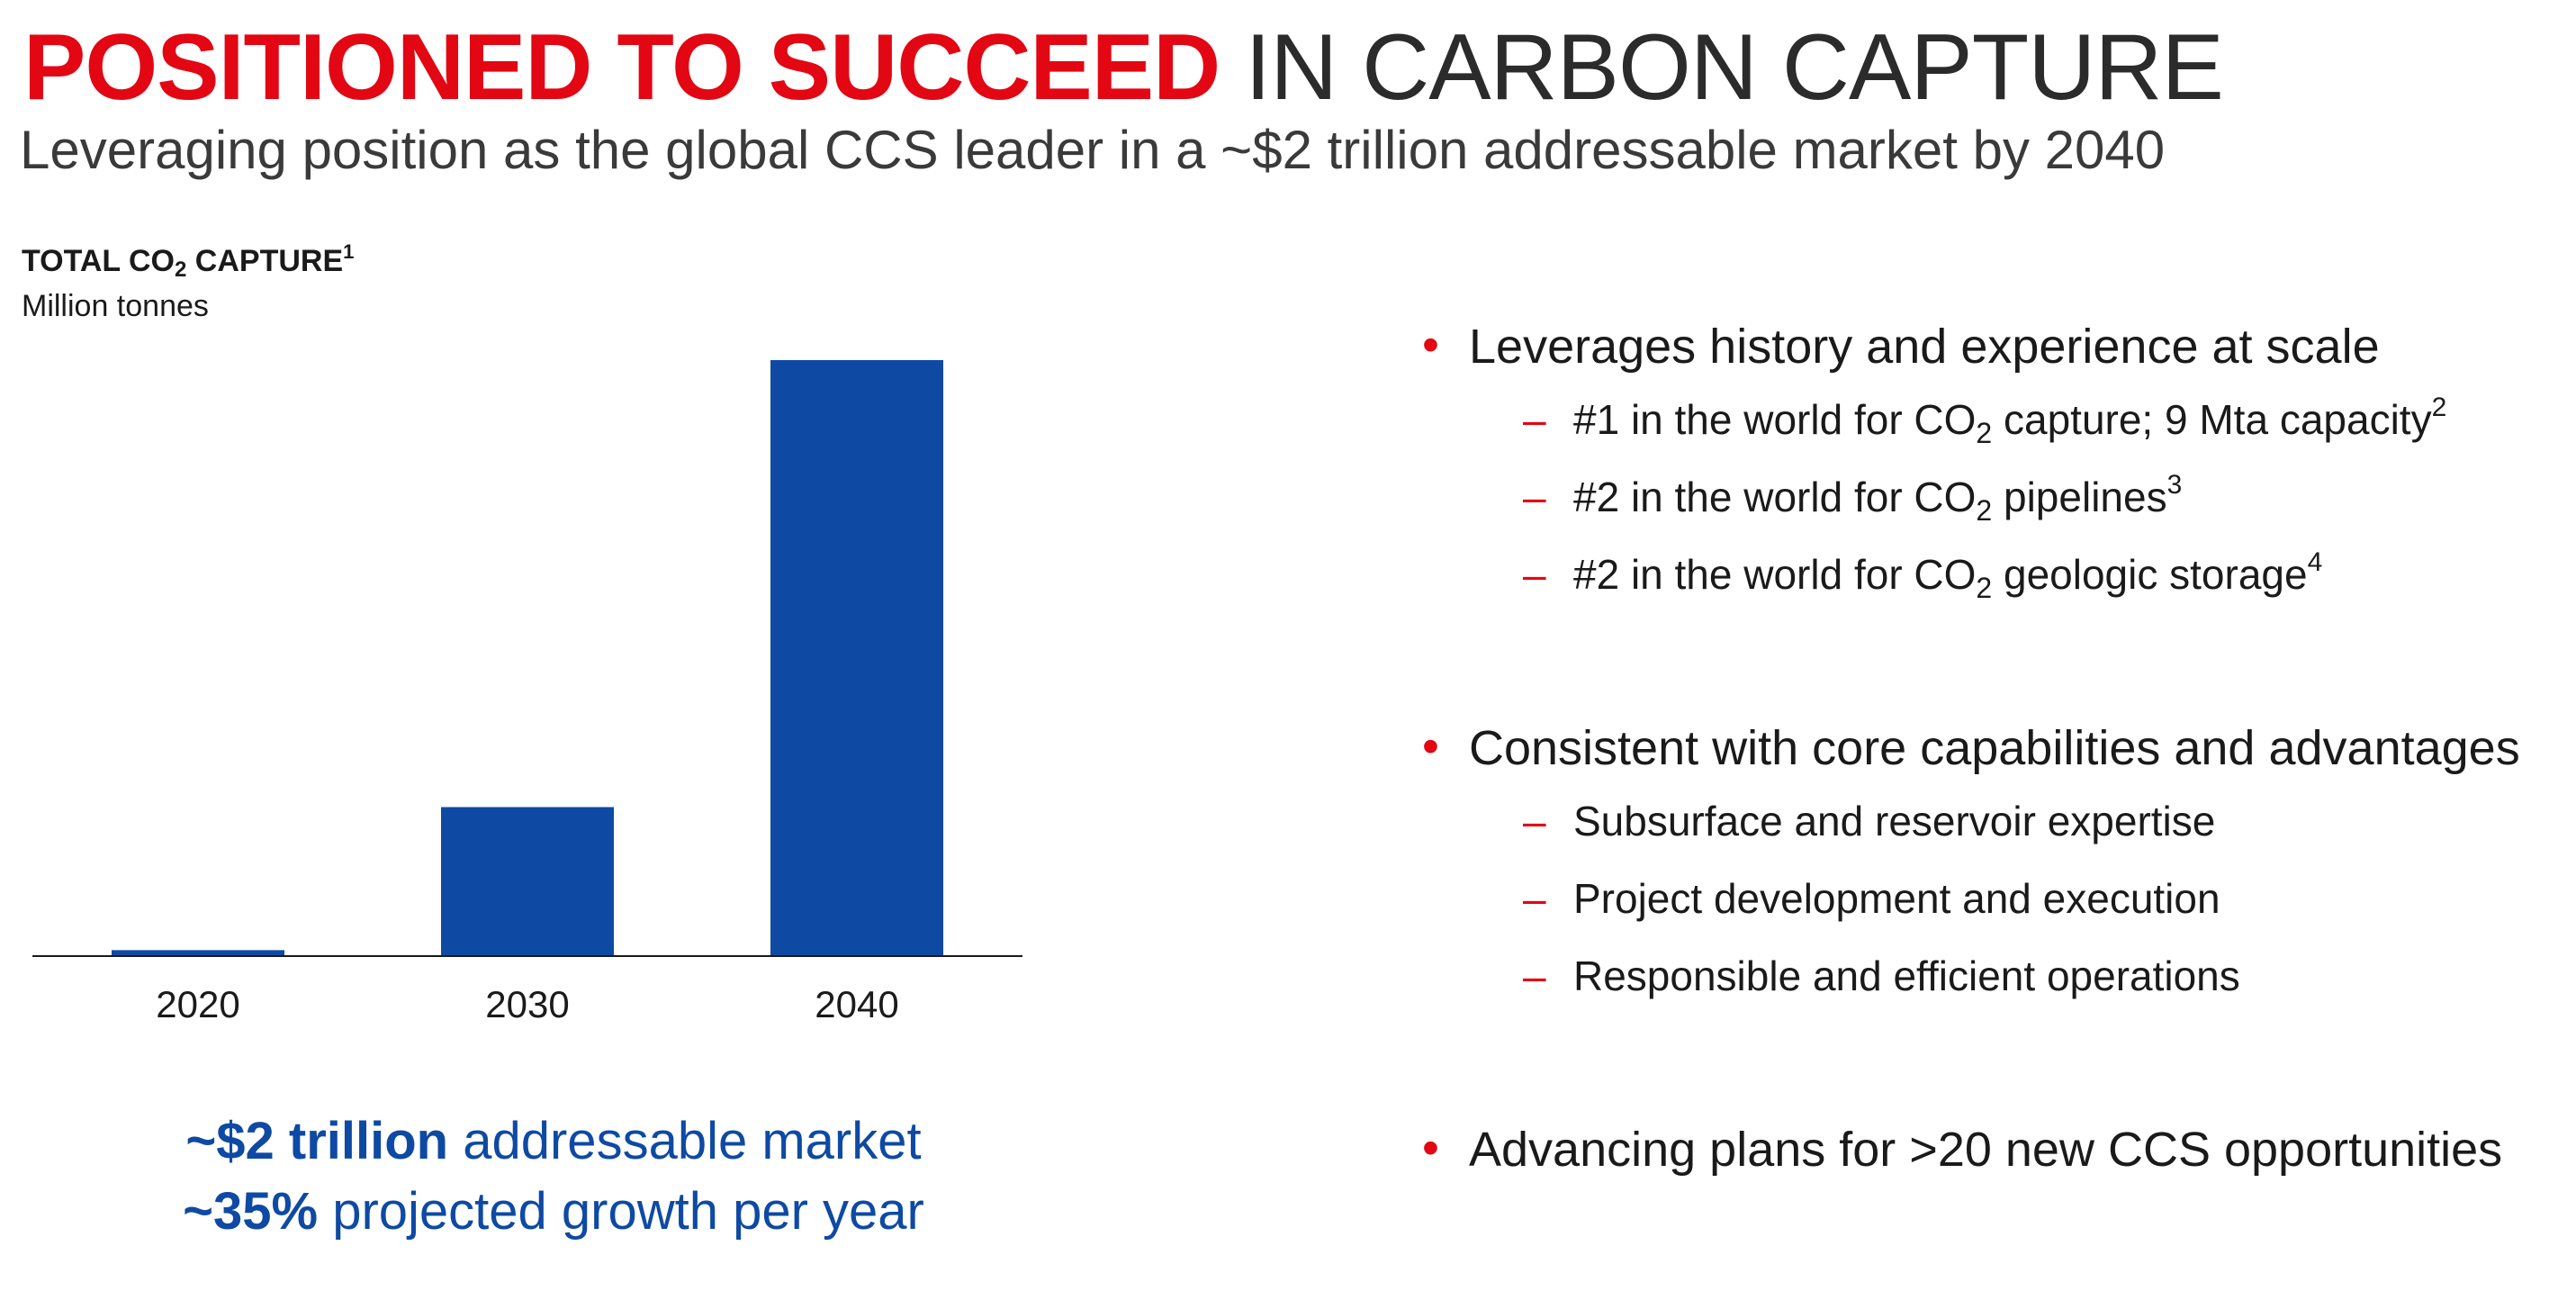 This screenshot has width=2576, height=1291. I want to click on text-run: pipelines, so click(2079, 497).